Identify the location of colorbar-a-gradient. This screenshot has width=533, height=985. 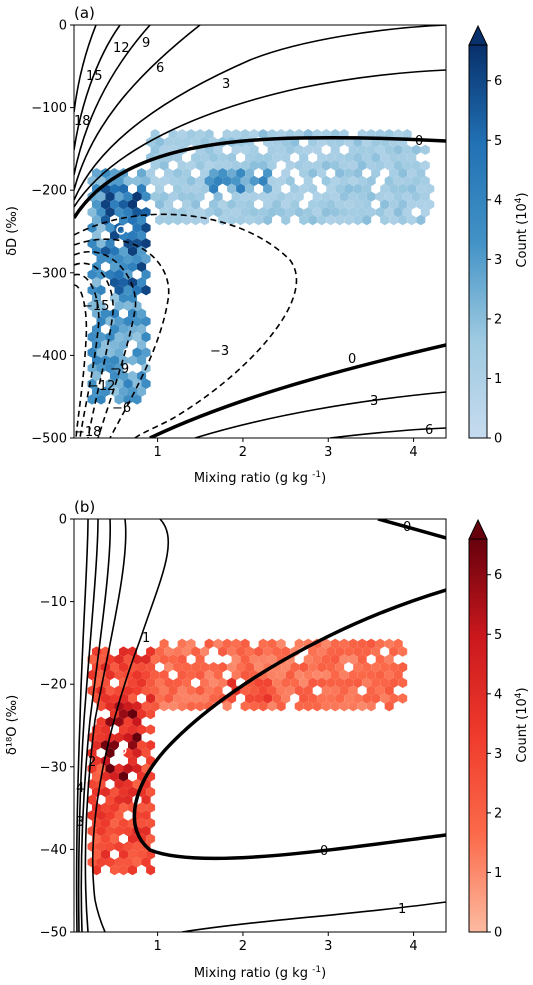
(478, 241).